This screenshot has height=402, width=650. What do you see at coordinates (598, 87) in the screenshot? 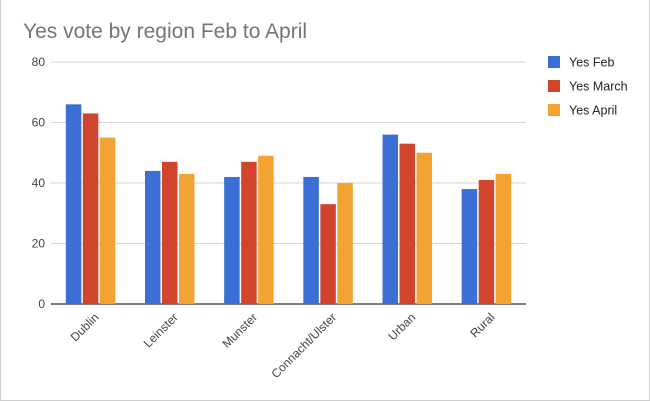
I see `legend-label: Yes March` at bounding box center [598, 87].